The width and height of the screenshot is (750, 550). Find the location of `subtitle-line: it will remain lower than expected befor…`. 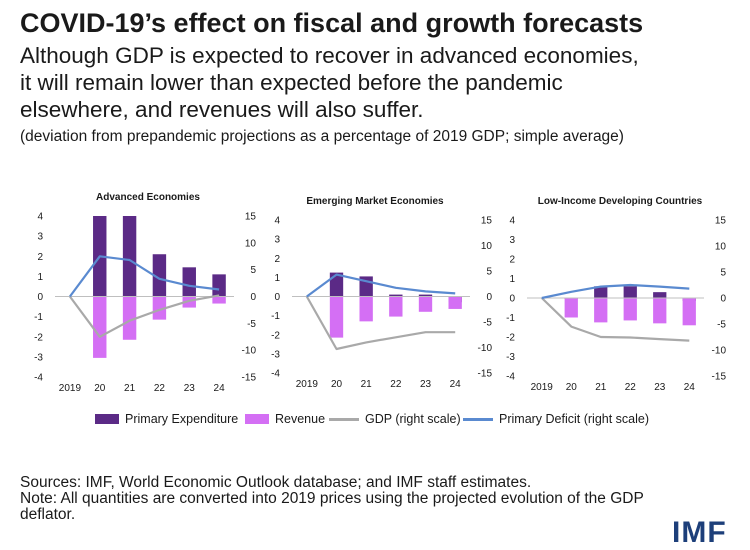

subtitle-line: it will remain lower than expected befor… is located at coordinates (291, 82).